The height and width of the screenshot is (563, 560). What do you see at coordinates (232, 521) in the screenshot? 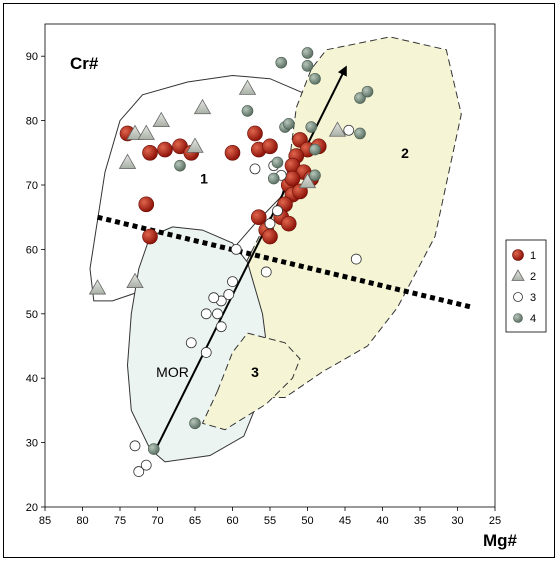
I see `x-tick-label: 60` at bounding box center [232, 521].